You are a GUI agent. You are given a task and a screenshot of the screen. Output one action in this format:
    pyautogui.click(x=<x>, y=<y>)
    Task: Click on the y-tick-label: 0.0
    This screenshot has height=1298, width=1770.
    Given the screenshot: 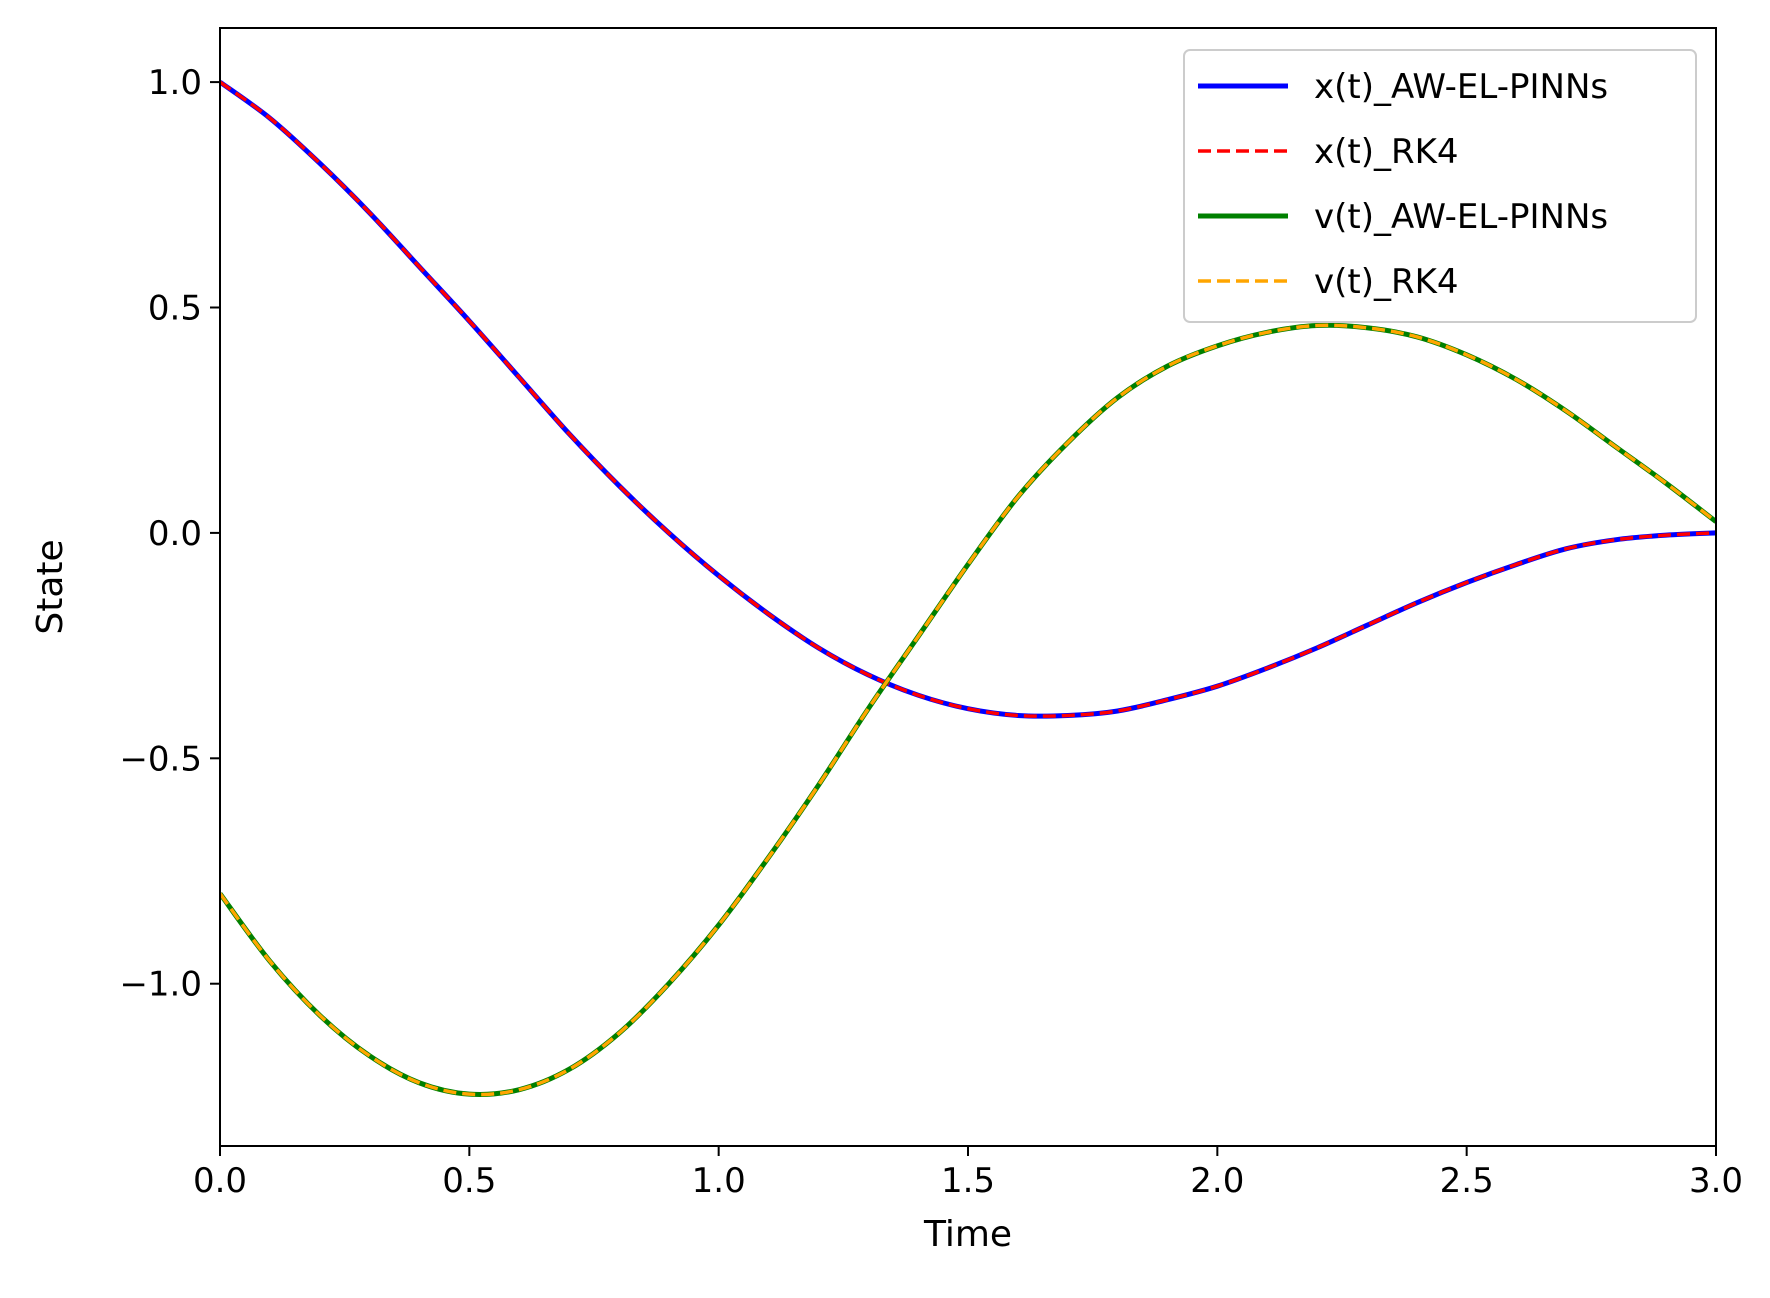 What is the action you would take?
    pyautogui.click(x=175, y=534)
    